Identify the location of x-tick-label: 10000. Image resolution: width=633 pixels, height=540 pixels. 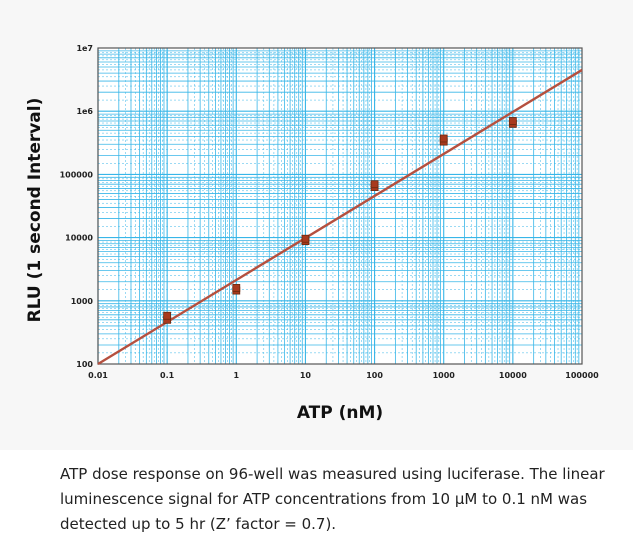
(513, 375).